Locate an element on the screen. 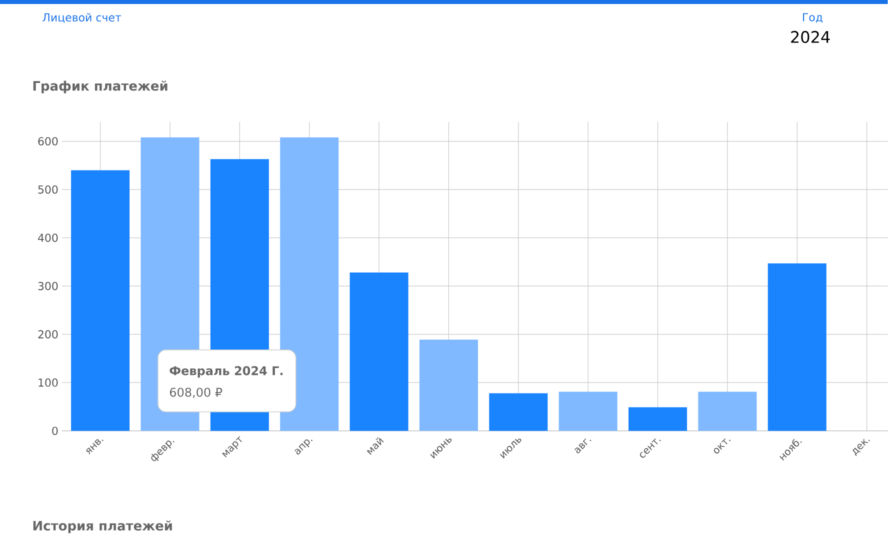 This screenshot has width=888, height=546. x-tick-label: янв. is located at coordinates (95, 447).